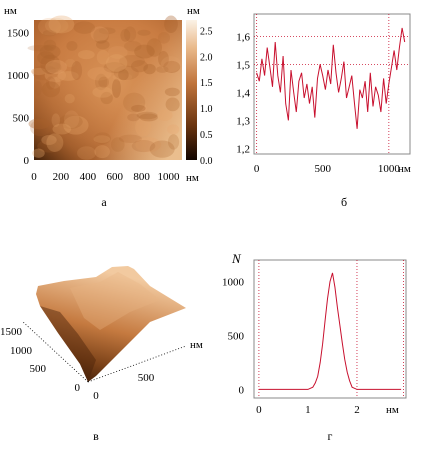  I want to click on panel-a-x-tick-label: 1000, so click(169, 177).